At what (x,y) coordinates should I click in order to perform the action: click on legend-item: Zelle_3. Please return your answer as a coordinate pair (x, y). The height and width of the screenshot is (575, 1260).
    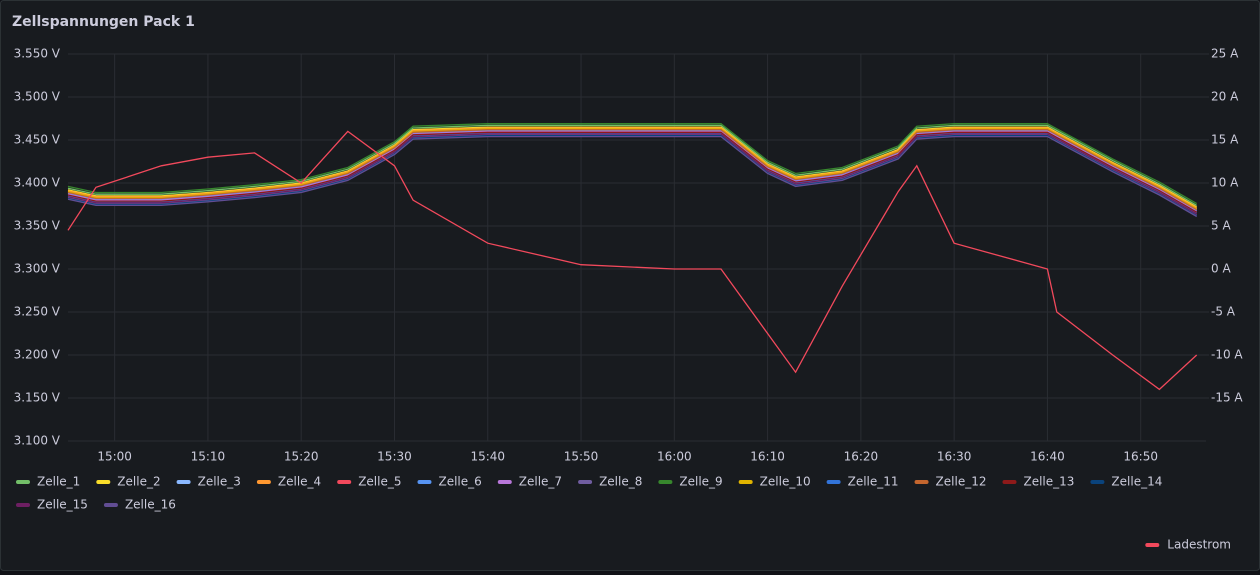
    Looking at the image, I should click on (208, 482).